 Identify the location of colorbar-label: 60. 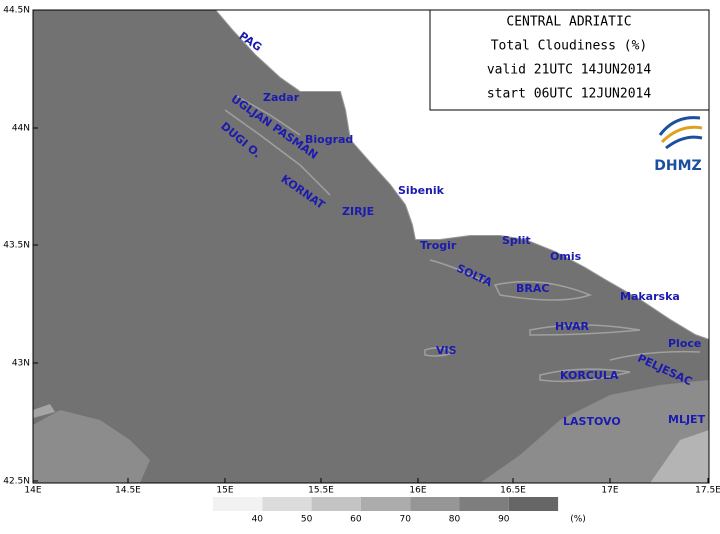
(356, 520).